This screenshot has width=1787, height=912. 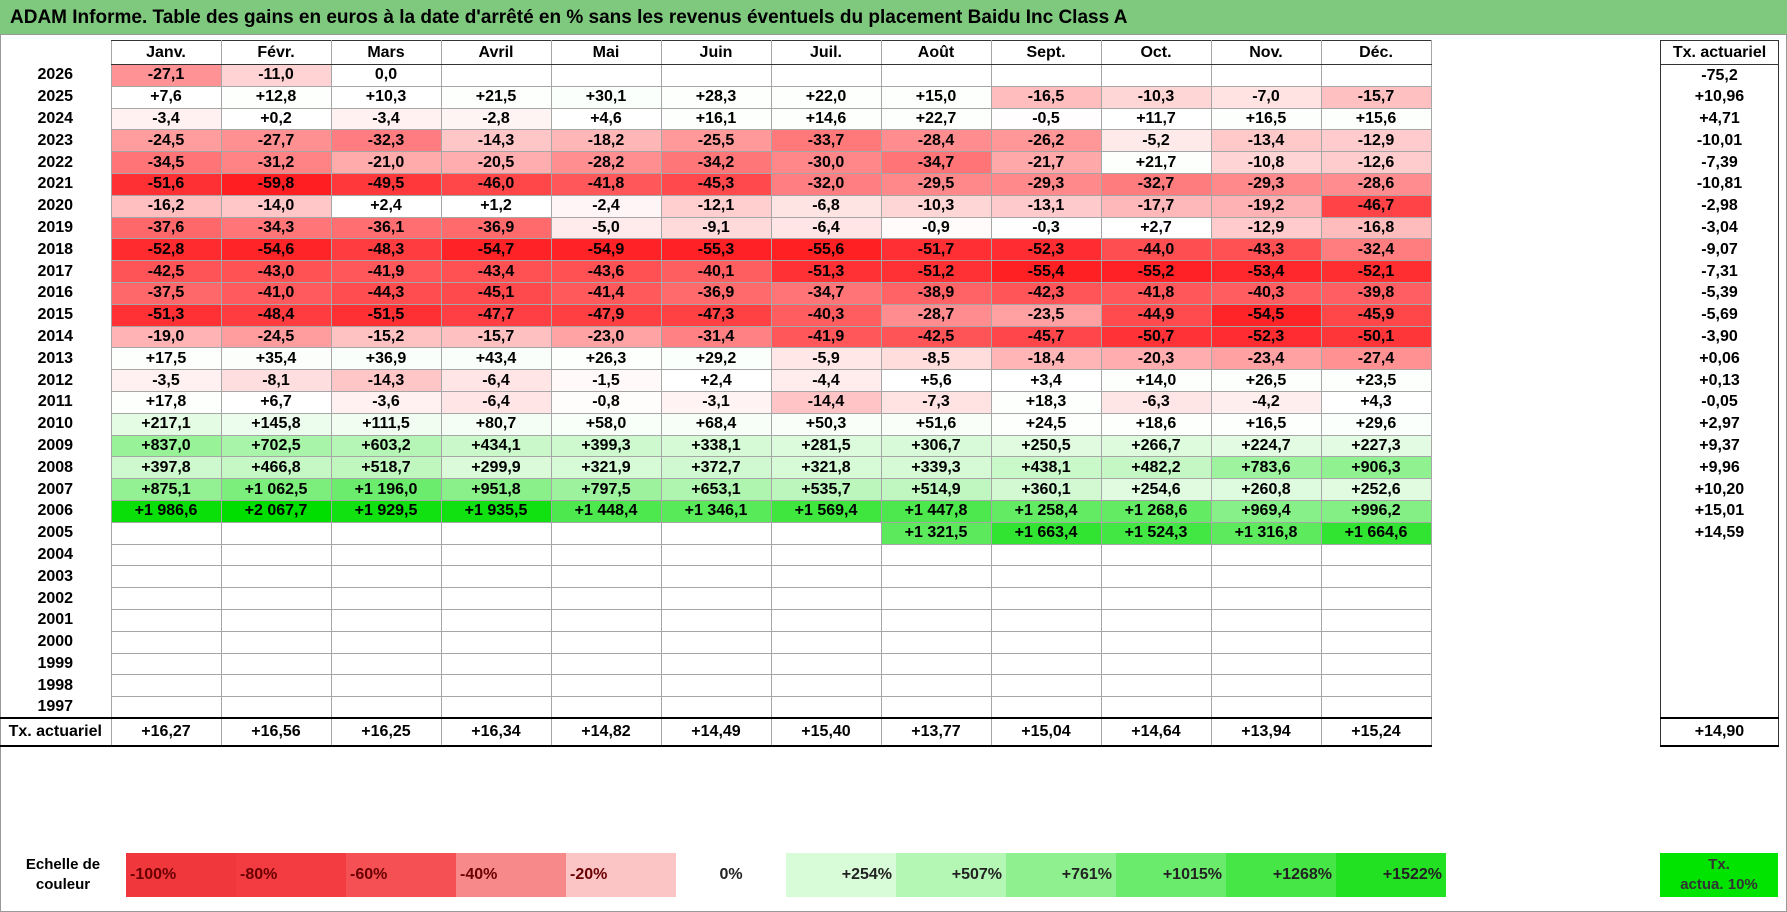 What do you see at coordinates (181, 875) in the screenshot?
I see `color-scale-swatch: -100%` at bounding box center [181, 875].